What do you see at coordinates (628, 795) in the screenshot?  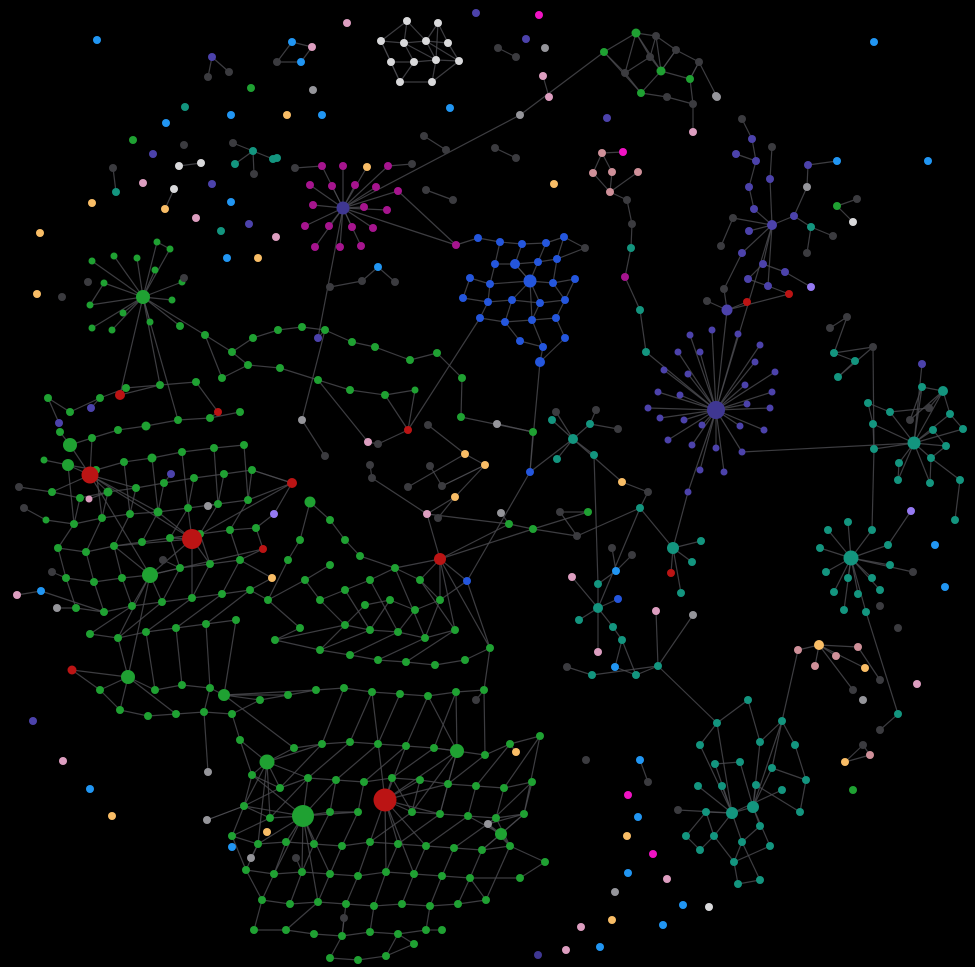 I see `graph-node-hot-pink` at bounding box center [628, 795].